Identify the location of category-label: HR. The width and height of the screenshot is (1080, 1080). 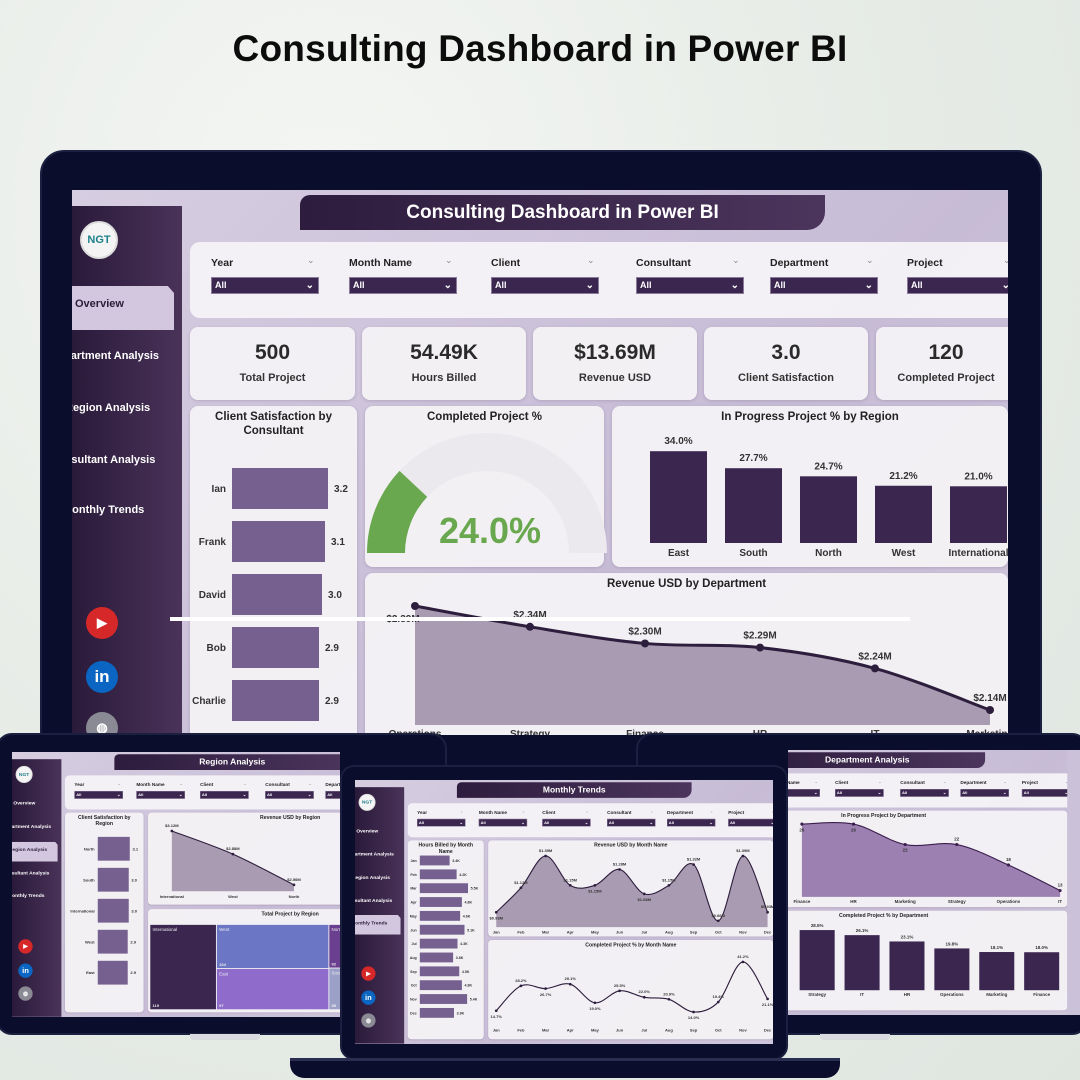
(853, 901).